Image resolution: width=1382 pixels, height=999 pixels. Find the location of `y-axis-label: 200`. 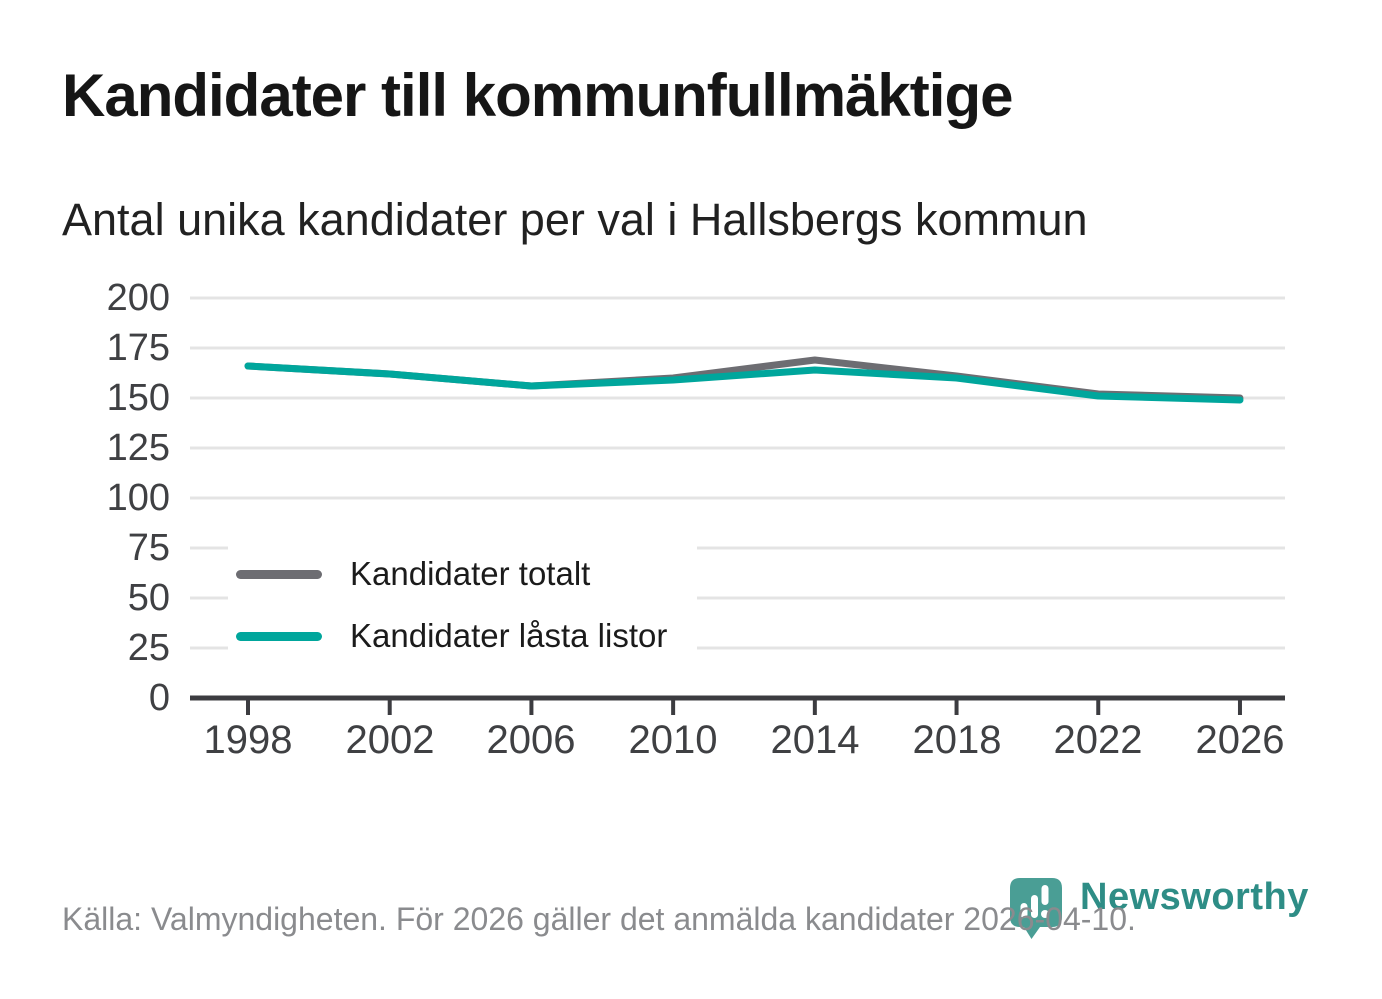

y-axis-label: 200 is located at coordinates (138, 298).